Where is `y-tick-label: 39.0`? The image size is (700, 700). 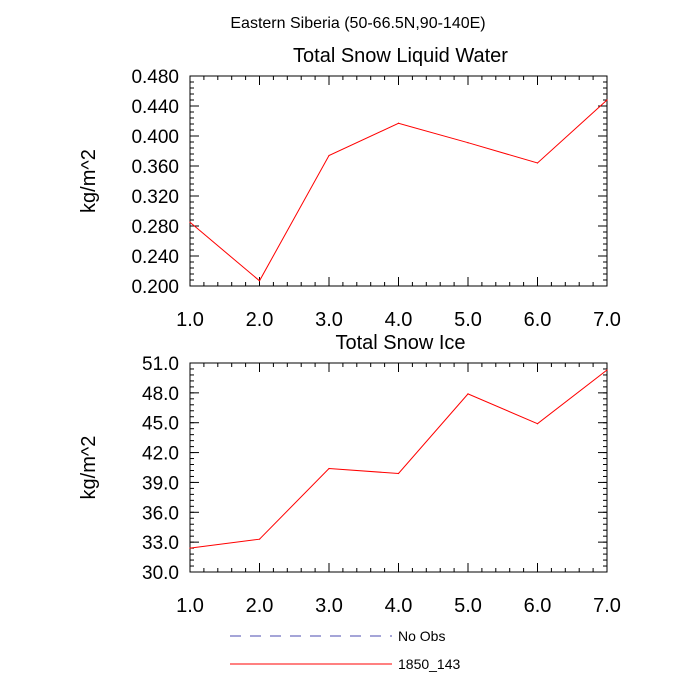 y-tick-label: 39.0 is located at coordinates (160, 483).